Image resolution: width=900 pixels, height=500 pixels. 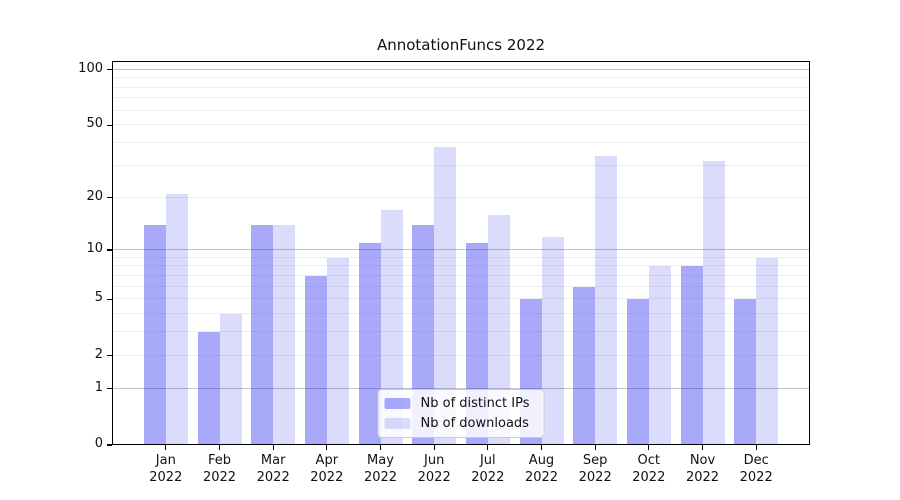 I want to click on x-tick-label-jul: Jul 2022, so click(x=488, y=469).